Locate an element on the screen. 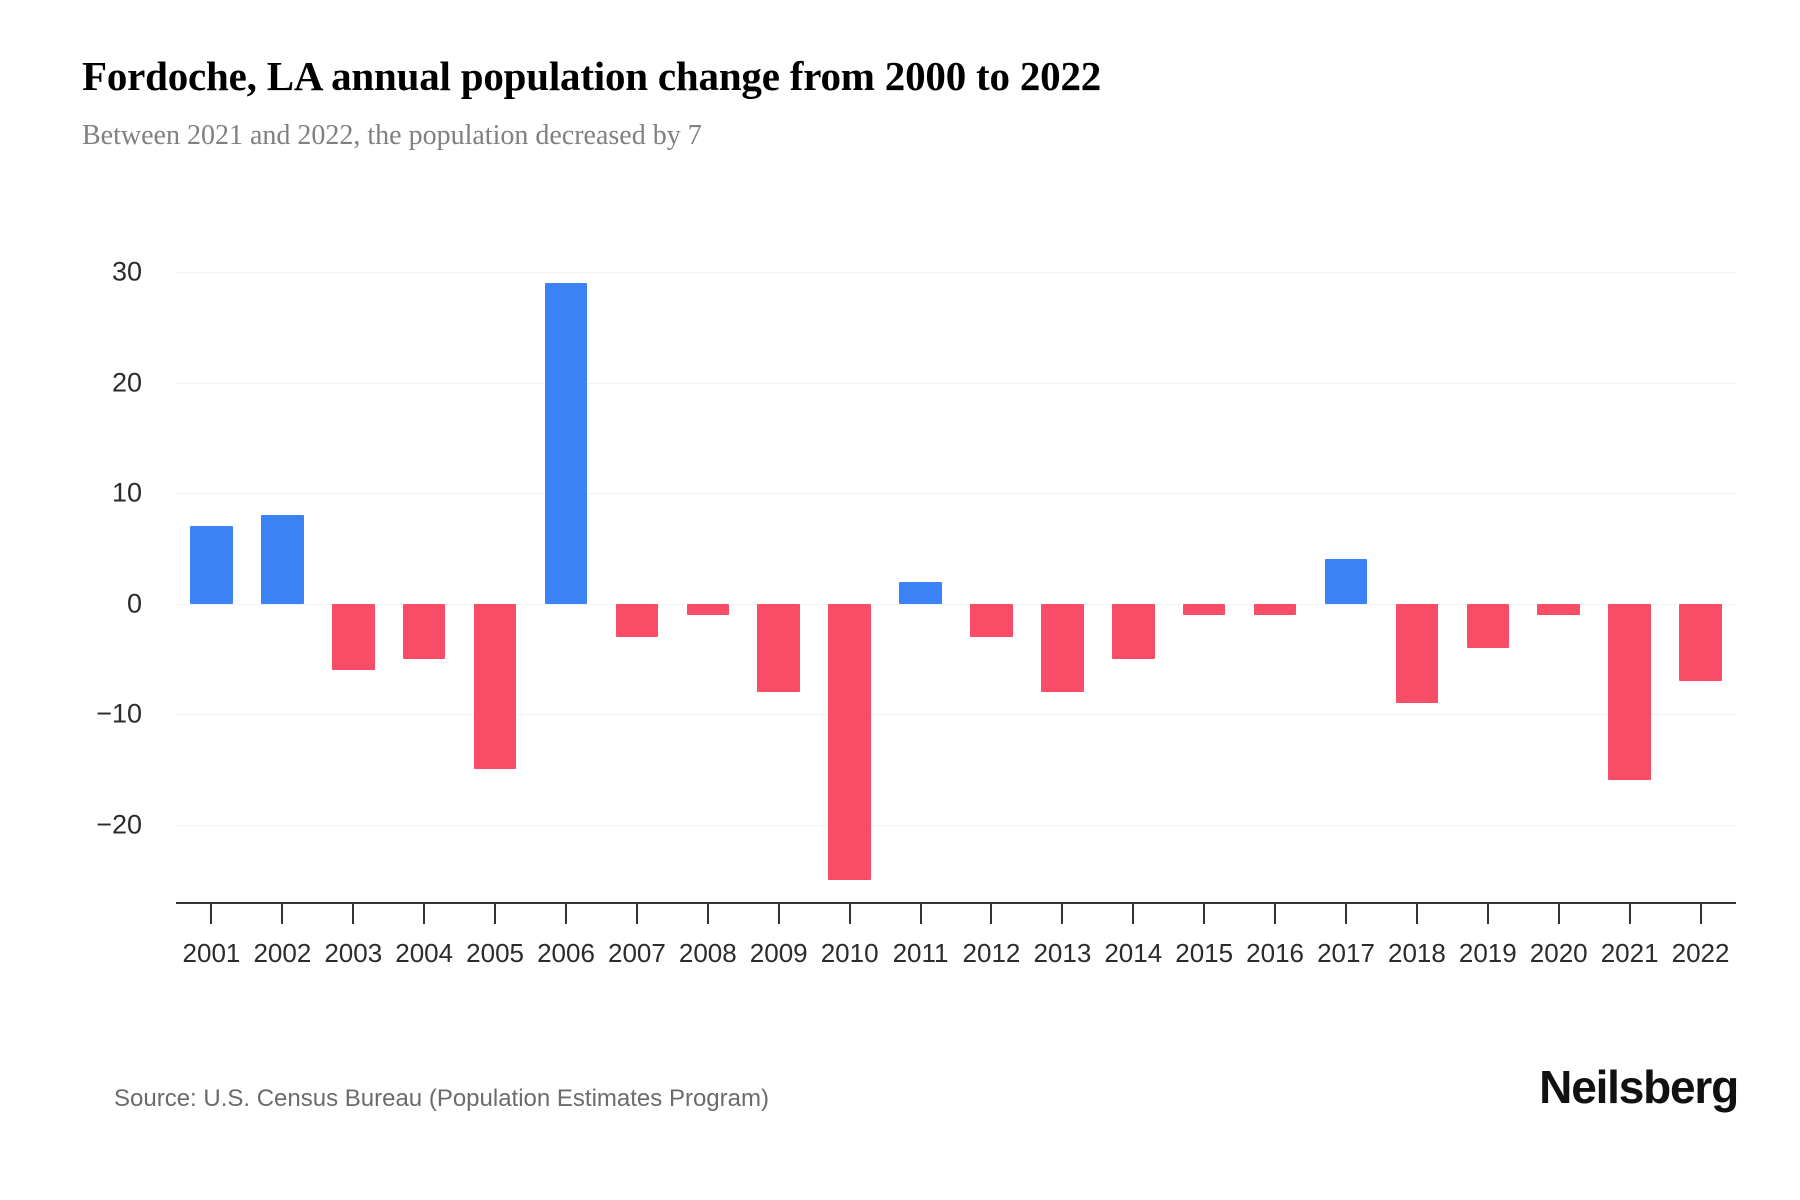 Image resolution: width=1800 pixels, height=1200 pixels. x-tick-label-2002: 2002 is located at coordinates (282, 953).